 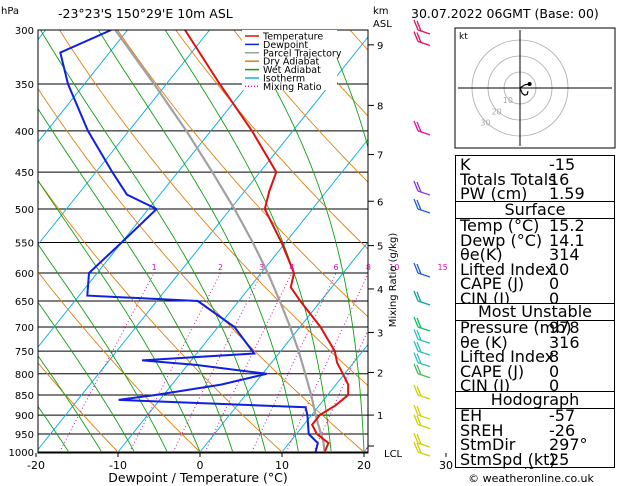 I want to click on temp-tick-label: 30, so click(x=446, y=465).